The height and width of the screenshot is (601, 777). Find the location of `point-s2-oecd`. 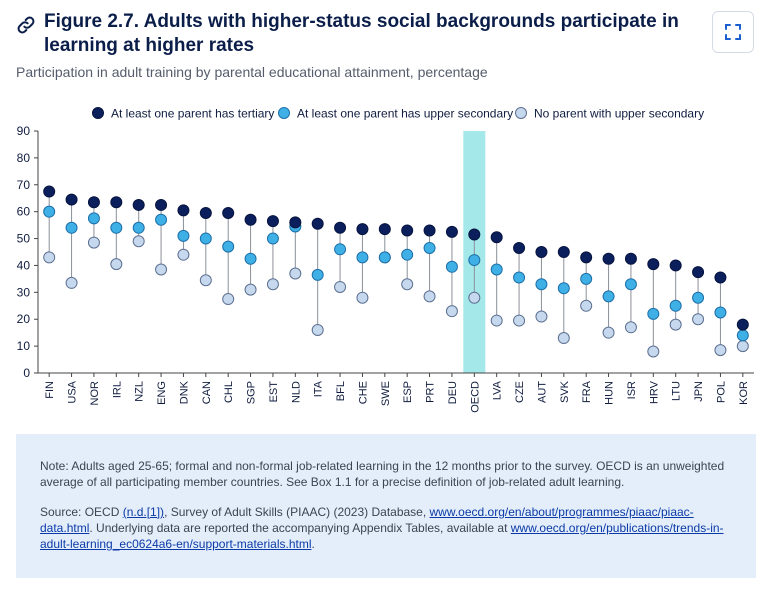

point-s2-oecd is located at coordinates (474, 260).